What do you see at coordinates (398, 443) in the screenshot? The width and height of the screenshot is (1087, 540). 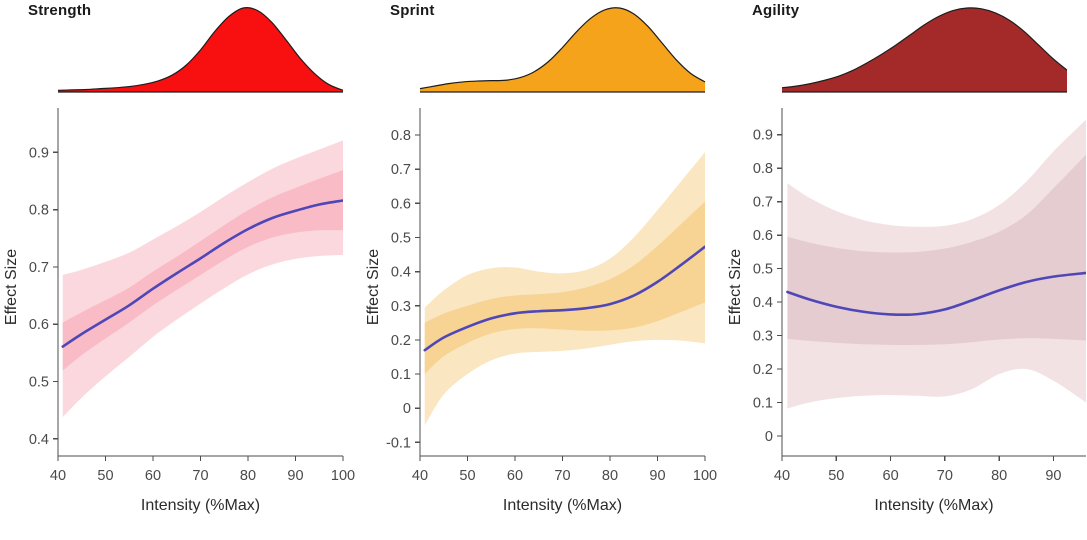 I see `y-tick-label: -0.1` at bounding box center [398, 443].